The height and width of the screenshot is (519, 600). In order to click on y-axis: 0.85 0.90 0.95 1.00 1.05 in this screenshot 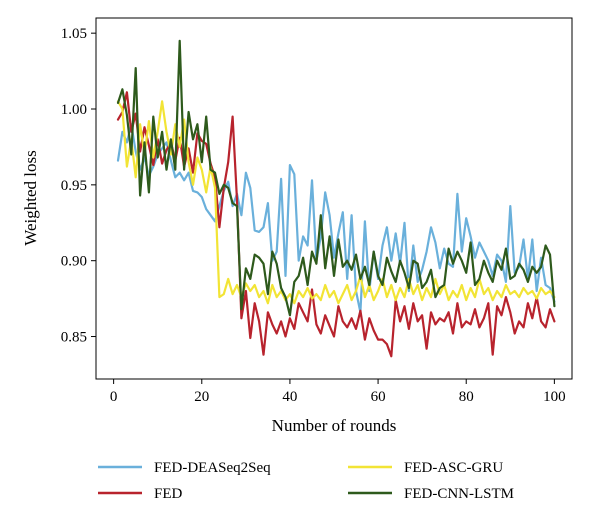, I will do `click(78, 186)`.